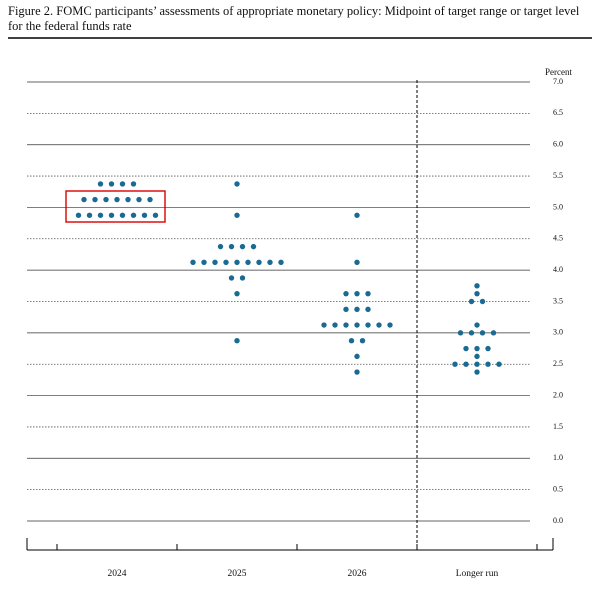  What do you see at coordinates (558, 426) in the screenshot?
I see `y-tick-label: 1.5` at bounding box center [558, 426].